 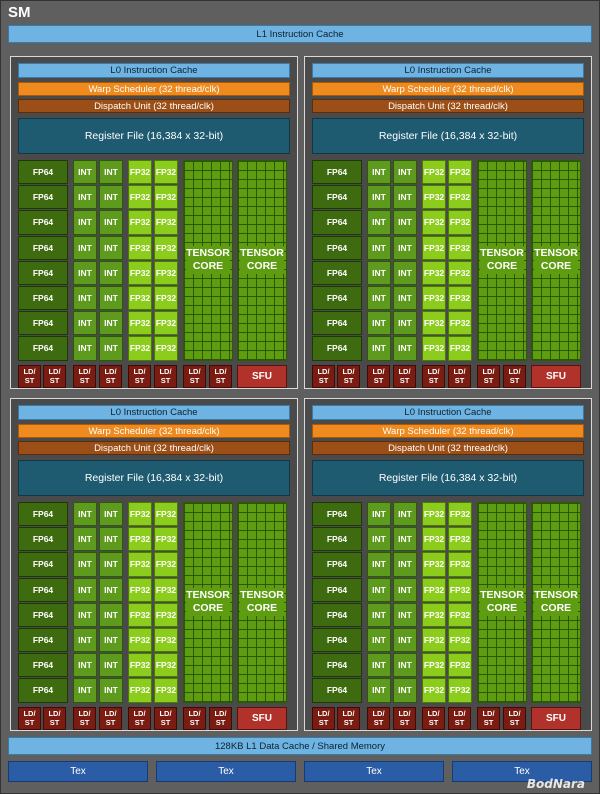 I want to click on warp-scheduler: Warp Scheduler (32 thread/clk), so click(x=448, y=431).